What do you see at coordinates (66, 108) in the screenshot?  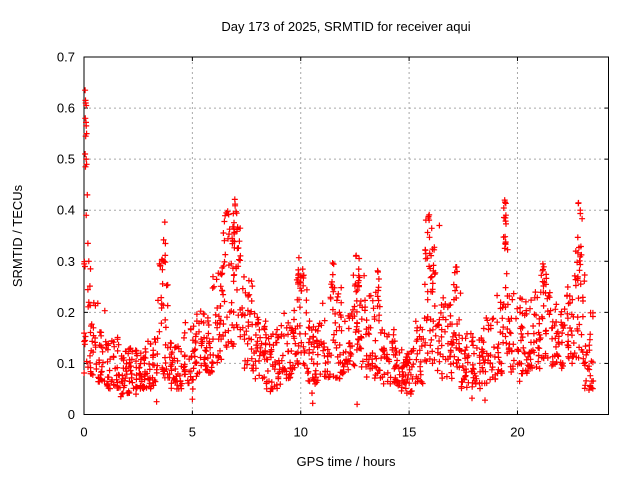 I see `y-tick-label: 0.6` at bounding box center [66, 108].